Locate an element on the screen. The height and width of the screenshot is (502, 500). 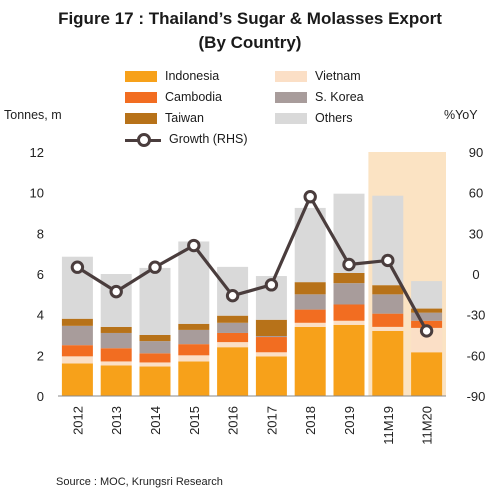
x-tick-label-2012: 2012 is located at coordinates (77, 420).